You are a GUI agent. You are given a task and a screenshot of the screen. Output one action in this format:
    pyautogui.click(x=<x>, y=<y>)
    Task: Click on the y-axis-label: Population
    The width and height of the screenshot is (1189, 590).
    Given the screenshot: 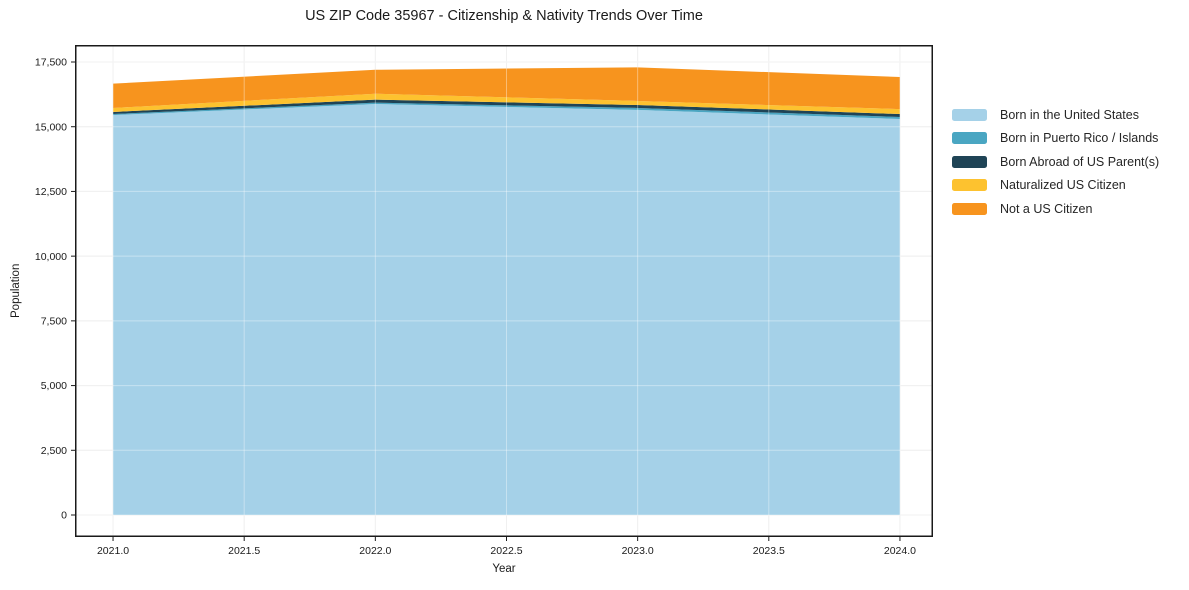 What is the action you would take?
    pyautogui.click(x=16, y=291)
    